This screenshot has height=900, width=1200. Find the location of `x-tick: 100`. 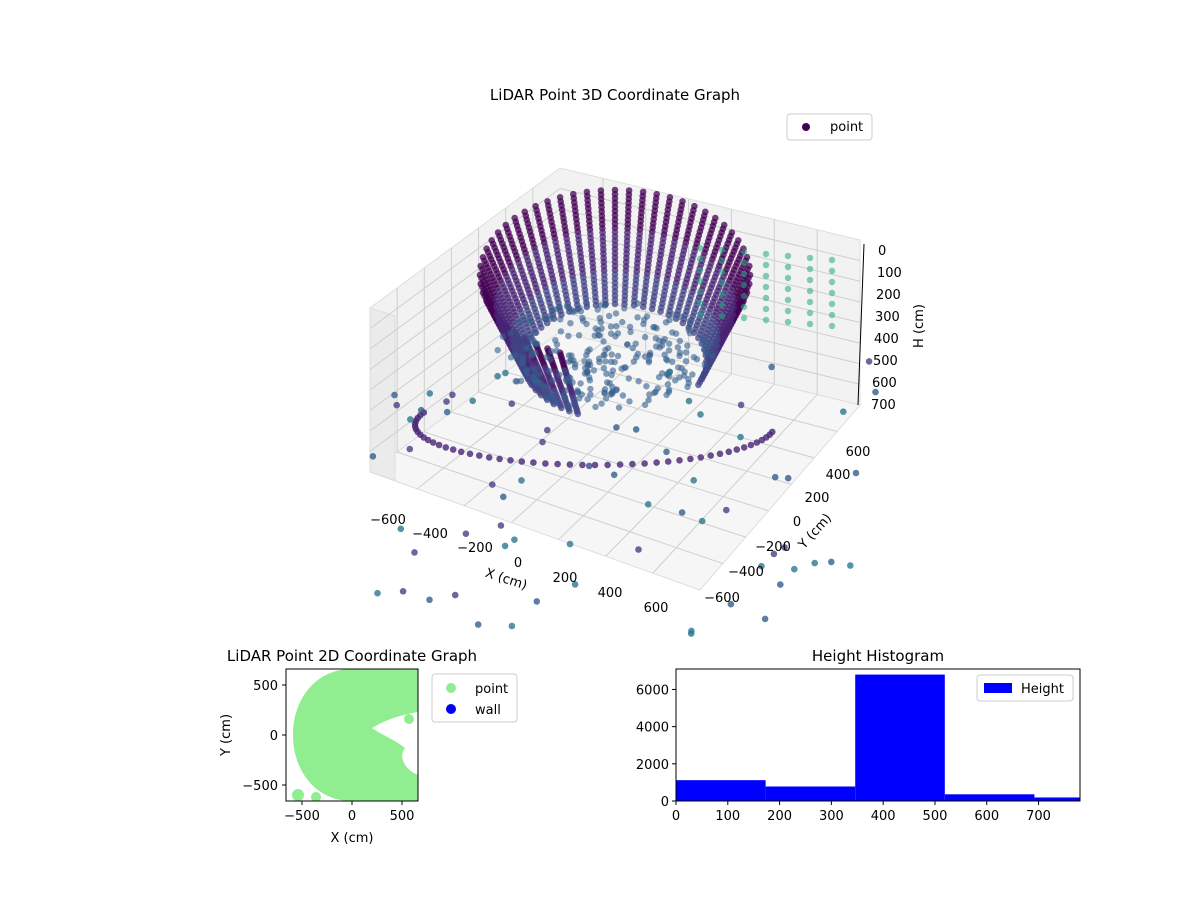

x-tick: 100 is located at coordinates (727, 816).